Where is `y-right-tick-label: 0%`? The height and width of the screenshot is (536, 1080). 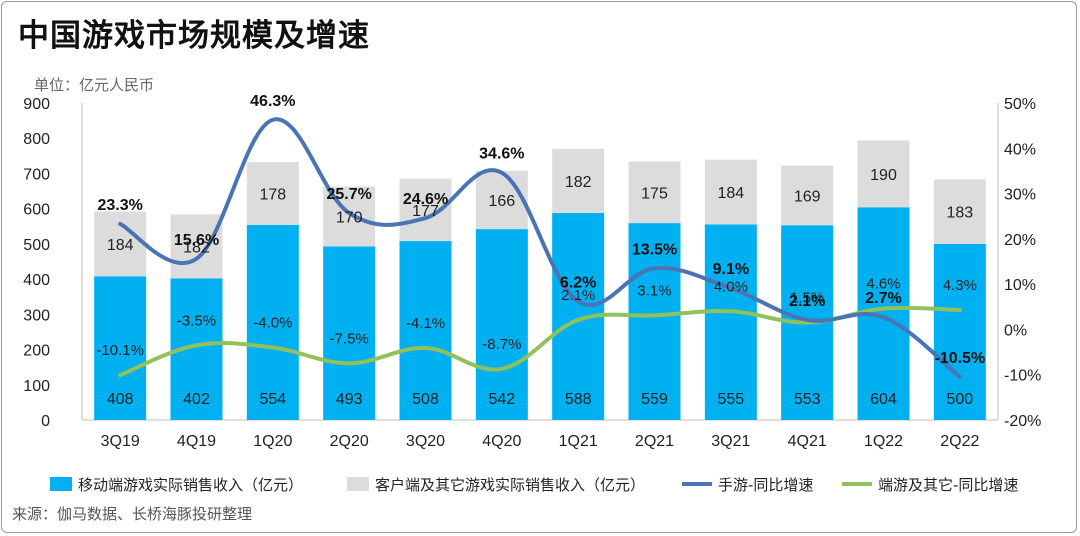
y-right-tick-label: 0% is located at coordinates (1015, 330).